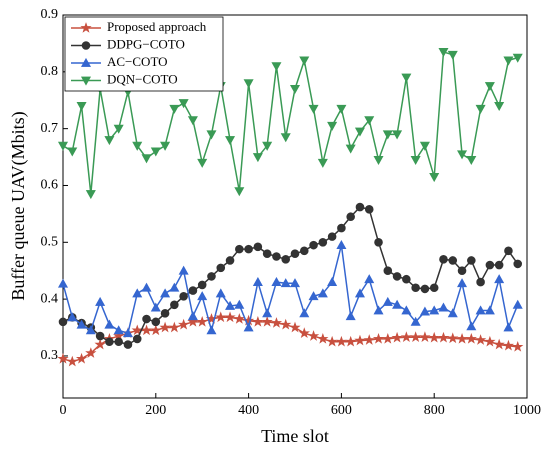  What do you see at coordinates (63, 410) in the screenshot?
I see `x-tick-label: 0` at bounding box center [63, 410].